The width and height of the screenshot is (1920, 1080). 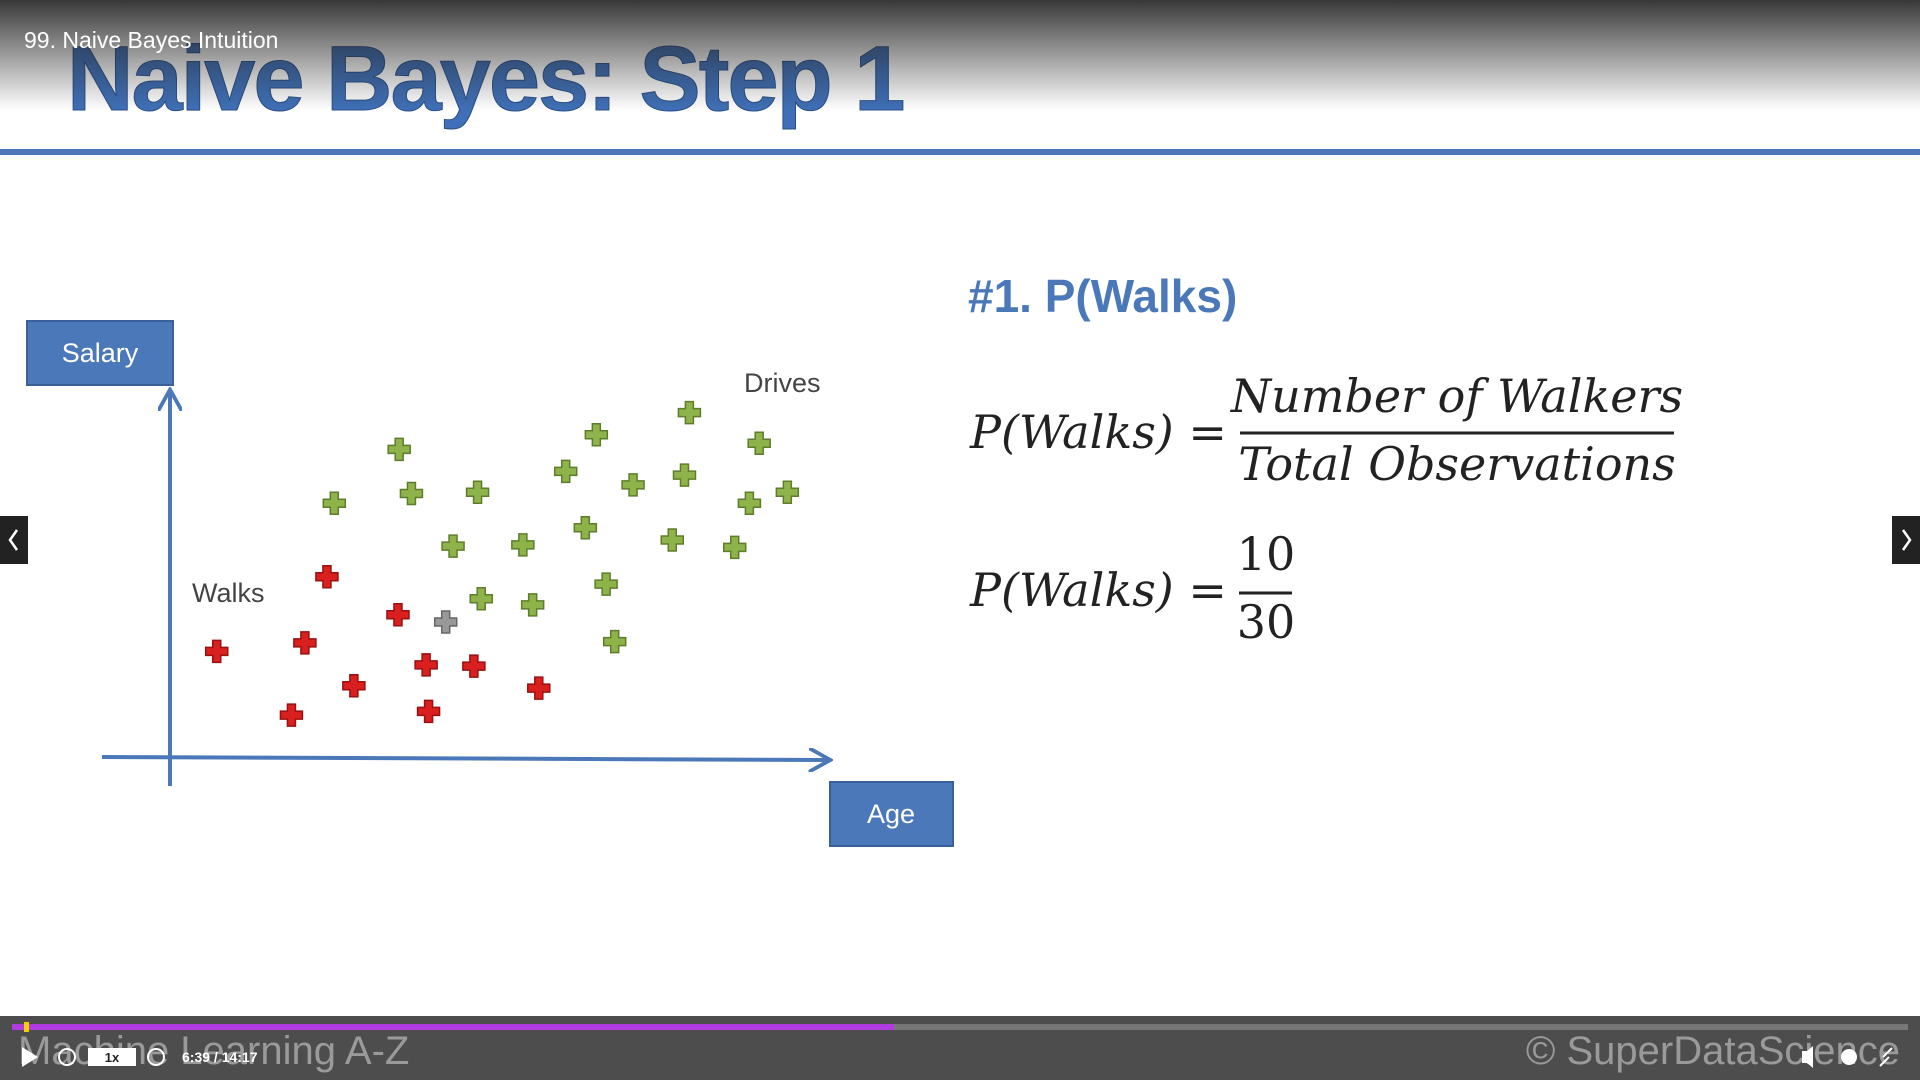 I want to click on speed-button, so click(x=112, y=1057).